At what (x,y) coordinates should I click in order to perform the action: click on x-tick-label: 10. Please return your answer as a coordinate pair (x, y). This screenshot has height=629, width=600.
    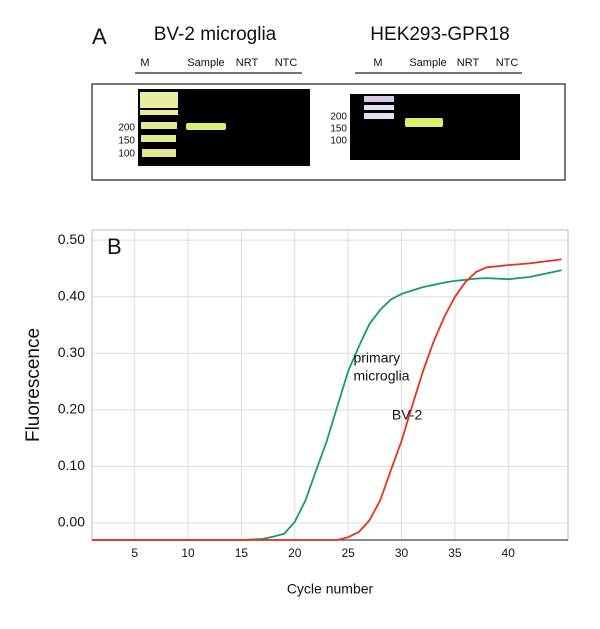
    Looking at the image, I should click on (188, 553).